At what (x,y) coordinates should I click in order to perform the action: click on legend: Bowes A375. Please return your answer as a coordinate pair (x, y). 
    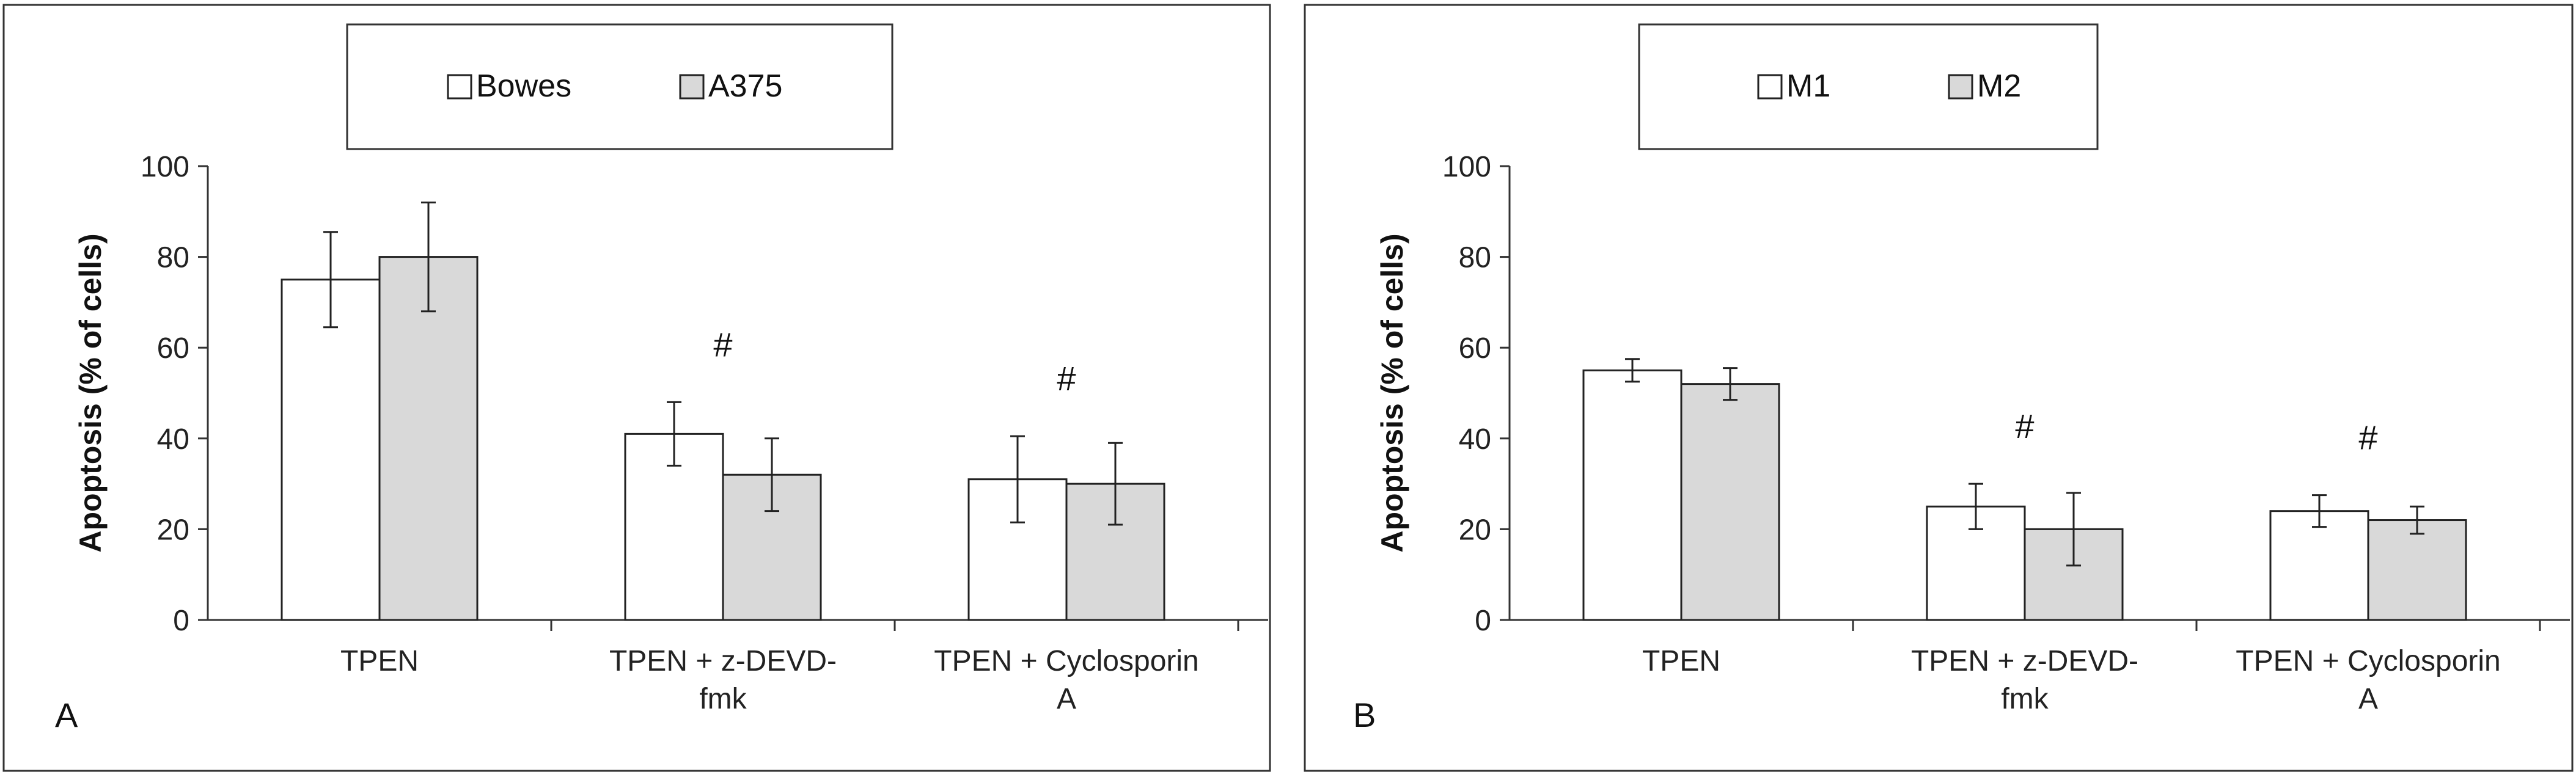
    Looking at the image, I should click on (620, 86).